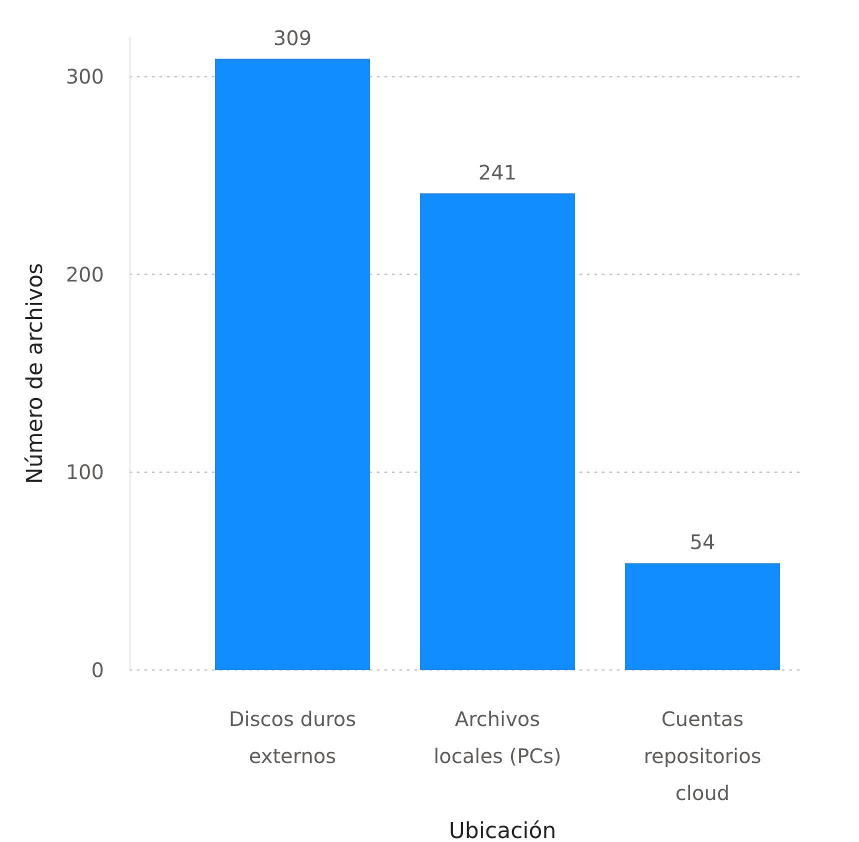 The width and height of the screenshot is (859, 842). What do you see at coordinates (703, 542) in the screenshot?
I see `data-label: 54` at bounding box center [703, 542].